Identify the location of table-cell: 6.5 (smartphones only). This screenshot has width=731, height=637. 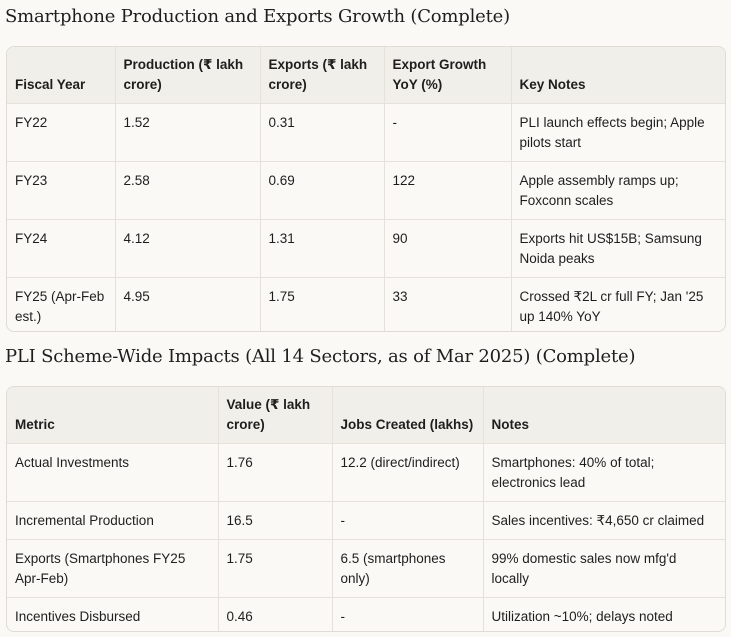
(407, 568).